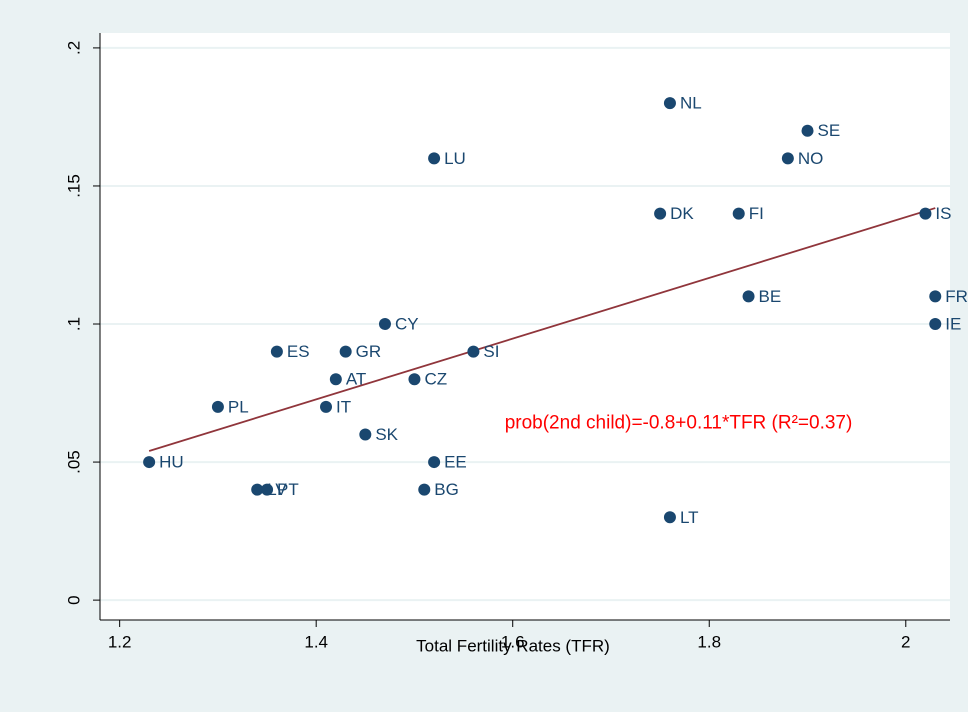 The width and height of the screenshot is (968, 712). Describe the element at coordinates (455, 158) in the screenshot. I see `point-label: LU` at that location.